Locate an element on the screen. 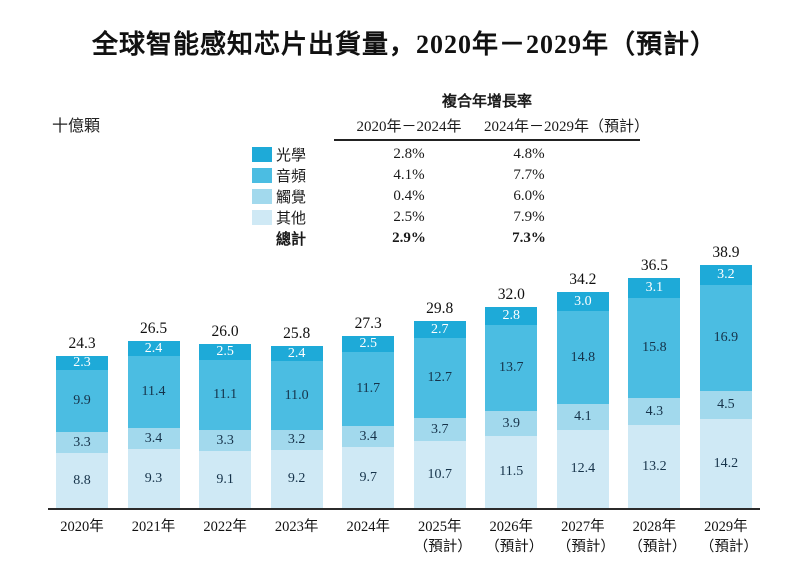 This screenshot has width=809, height=573. bar-stack: 2.4 11.4 3.4 9.3 is located at coordinates (153, 424).